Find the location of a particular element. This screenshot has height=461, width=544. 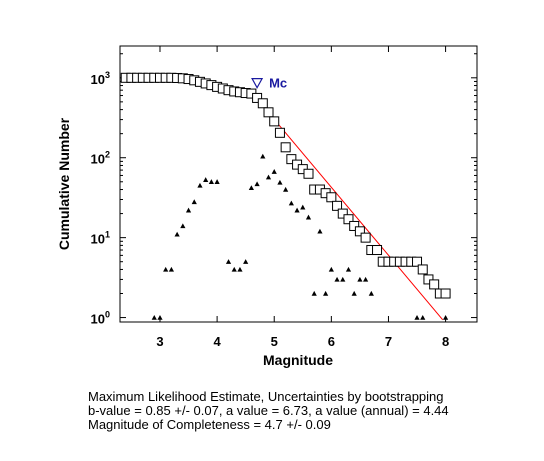

caption-line-3: Magnitude of Completeness = 4.7 +/- 0.09 is located at coordinates (209, 424).